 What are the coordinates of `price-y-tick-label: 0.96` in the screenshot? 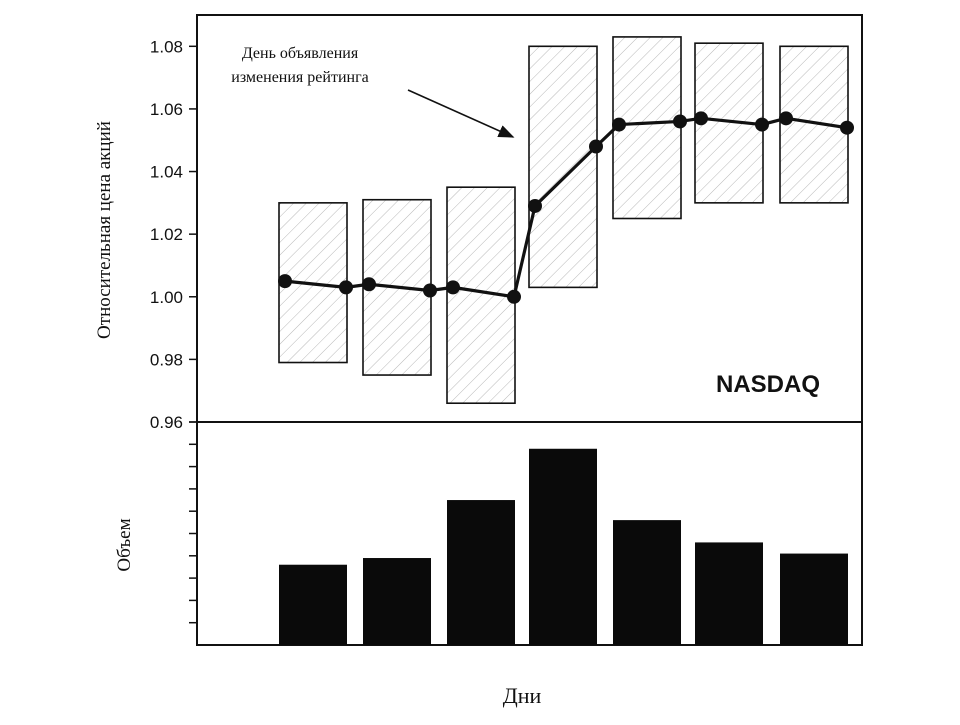 It's located at (166, 422).